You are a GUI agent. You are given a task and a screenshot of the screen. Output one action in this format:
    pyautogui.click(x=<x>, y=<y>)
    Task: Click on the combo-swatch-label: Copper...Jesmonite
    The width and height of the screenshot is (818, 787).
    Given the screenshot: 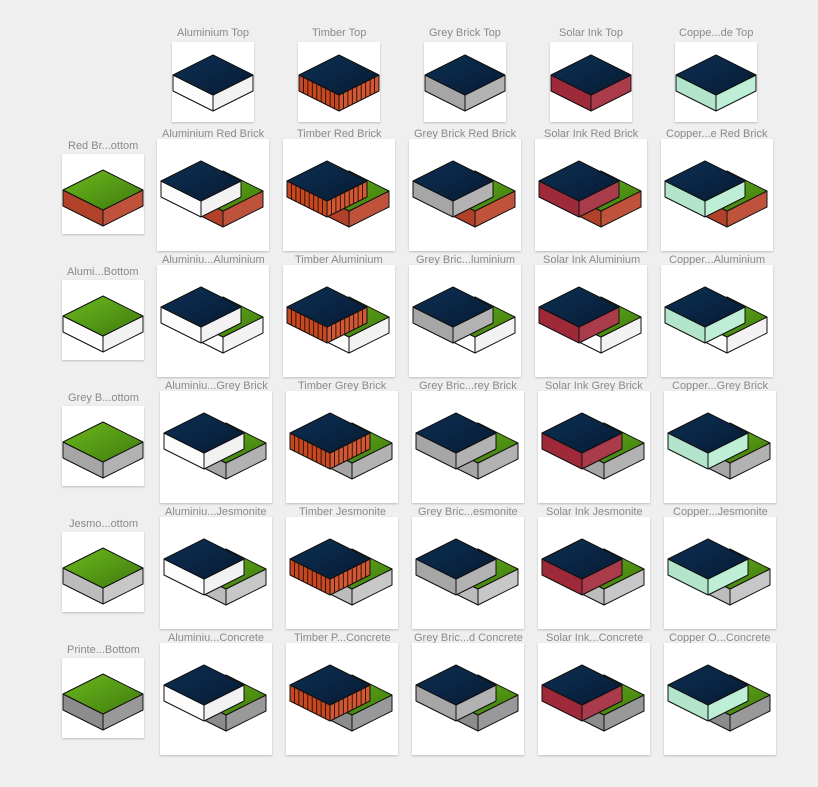 What is the action you would take?
    pyautogui.click(x=720, y=512)
    